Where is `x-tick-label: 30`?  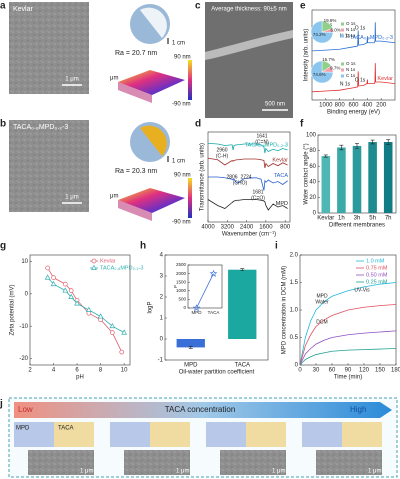 x-tick-label: 30 is located at coordinates (316, 371).